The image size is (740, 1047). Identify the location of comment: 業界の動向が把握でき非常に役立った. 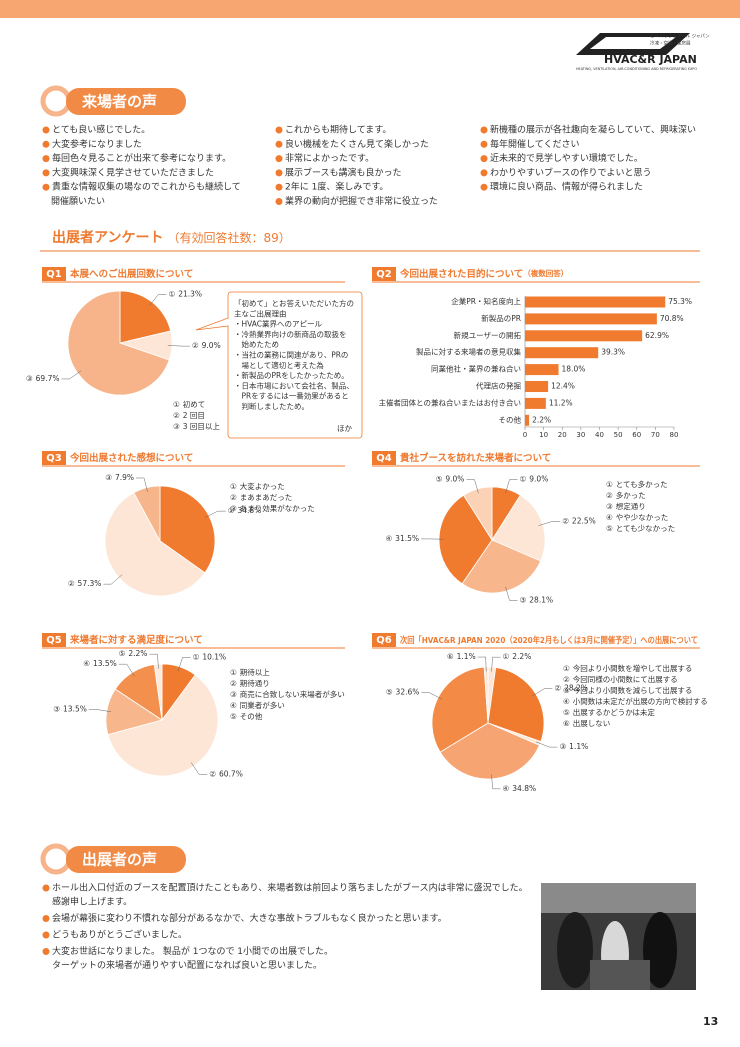
(361, 201).